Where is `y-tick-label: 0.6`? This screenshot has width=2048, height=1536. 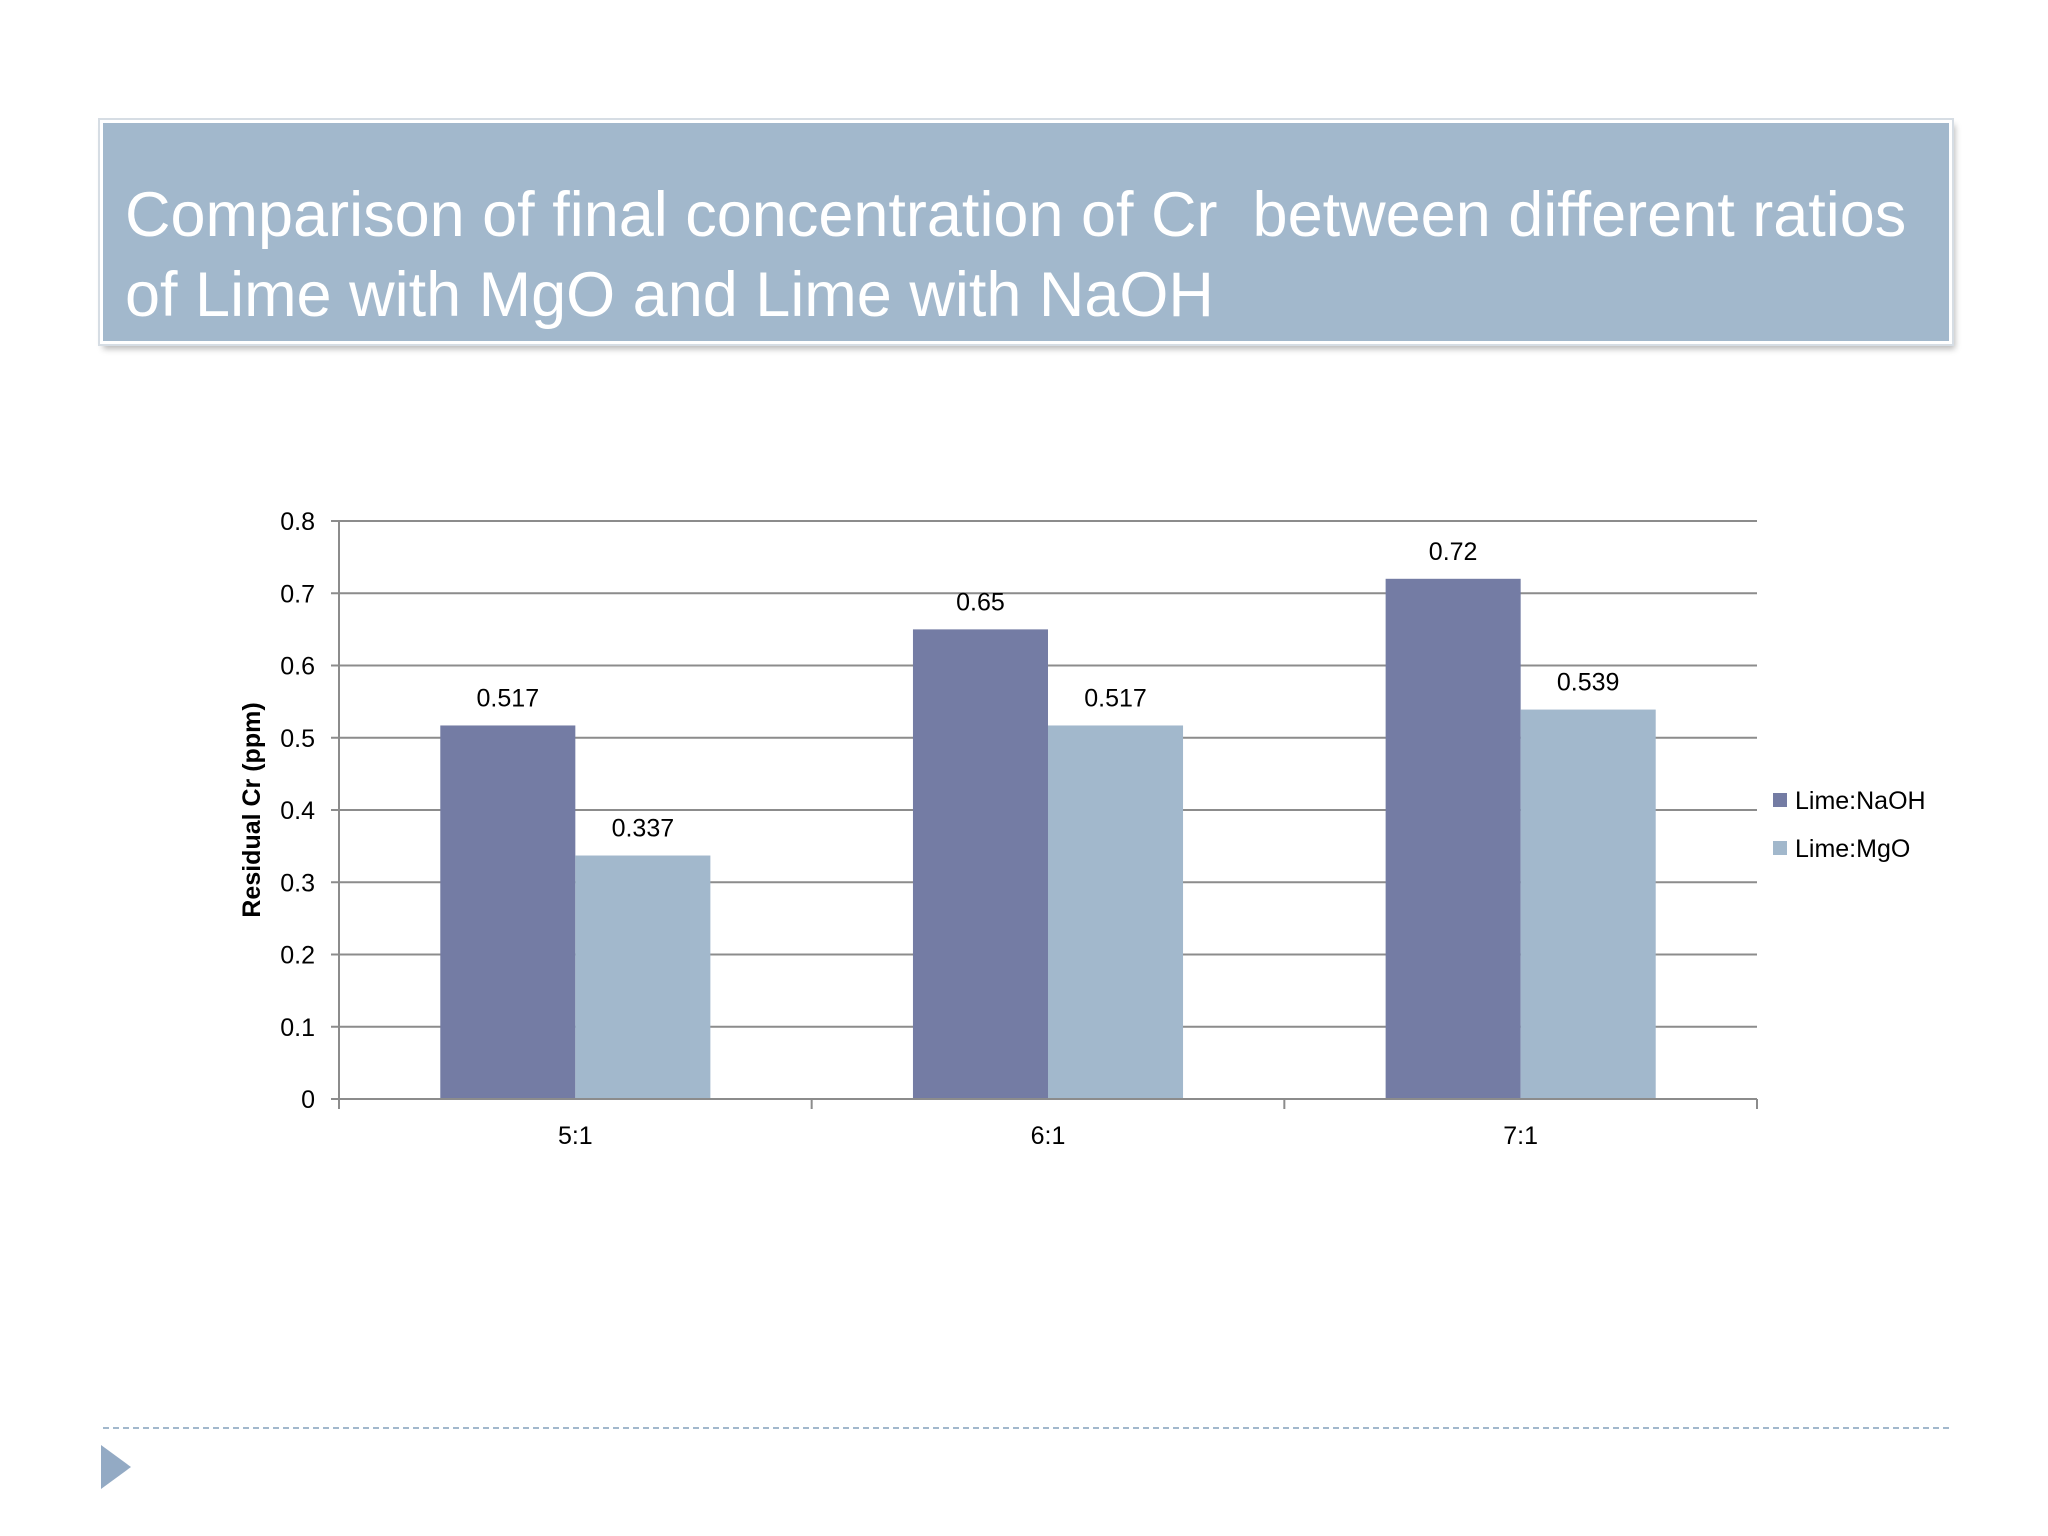 y-tick-label: 0.6 is located at coordinates (297, 667).